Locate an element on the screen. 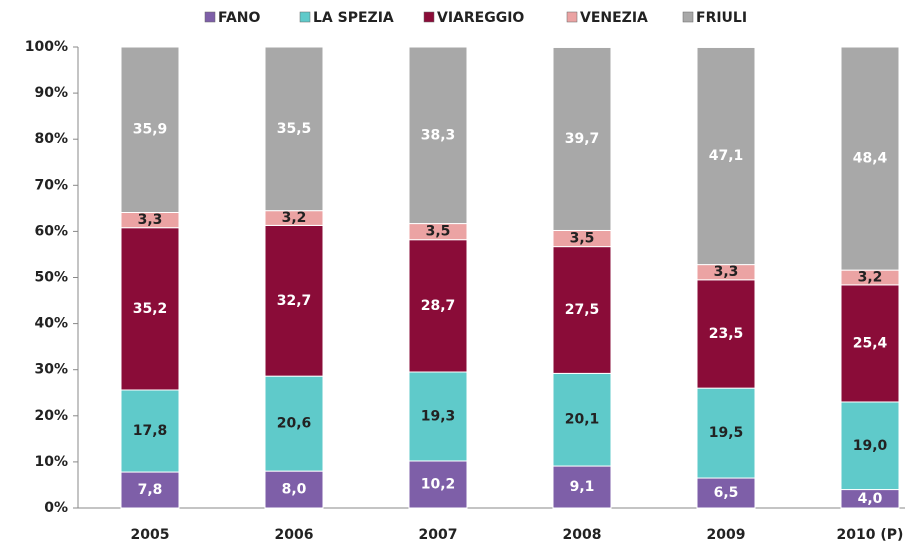 Image resolution: width=910 pixels, height=552 pixels. data-label: 8,0 is located at coordinates (294, 490).